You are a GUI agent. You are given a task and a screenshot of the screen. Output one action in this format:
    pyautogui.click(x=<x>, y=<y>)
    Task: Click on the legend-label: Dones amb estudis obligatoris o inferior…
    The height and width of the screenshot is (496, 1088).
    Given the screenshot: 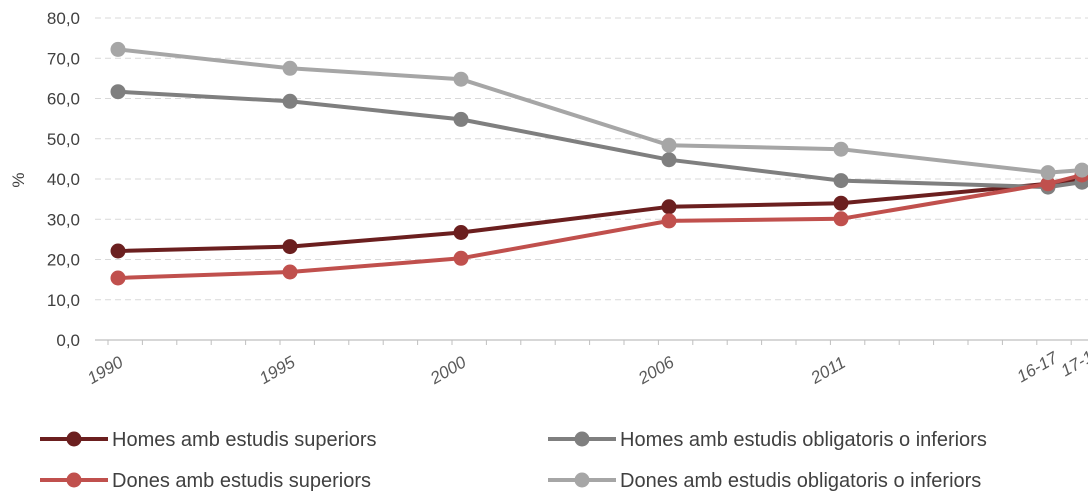 What is the action you would take?
    pyautogui.click(x=800, y=481)
    